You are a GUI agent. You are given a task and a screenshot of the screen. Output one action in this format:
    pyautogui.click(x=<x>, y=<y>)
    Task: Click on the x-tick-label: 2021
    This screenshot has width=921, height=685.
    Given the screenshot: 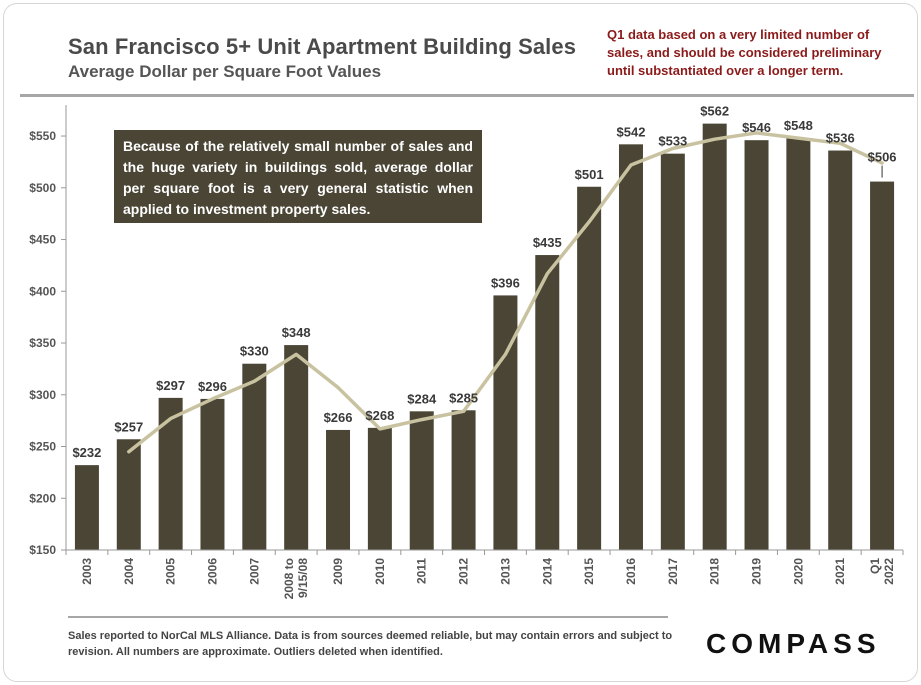 What is the action you would take?
    pyautogui.click(x=840, y=571)
    